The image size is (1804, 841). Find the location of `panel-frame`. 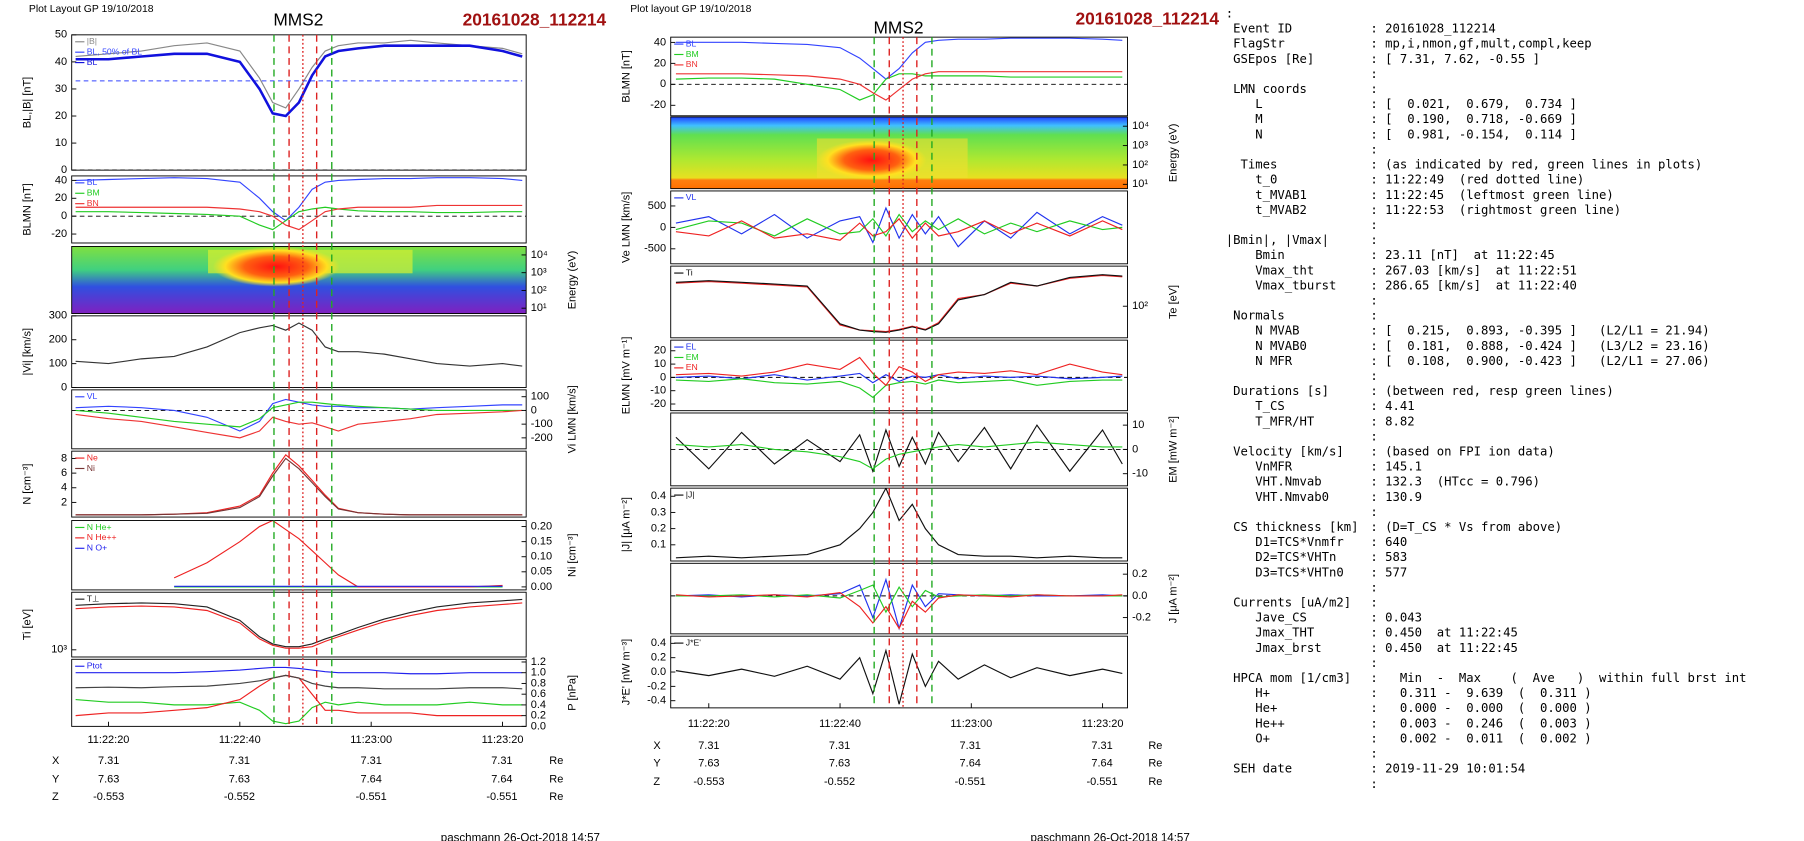

panel-frame is located at coordinates (899, 76).